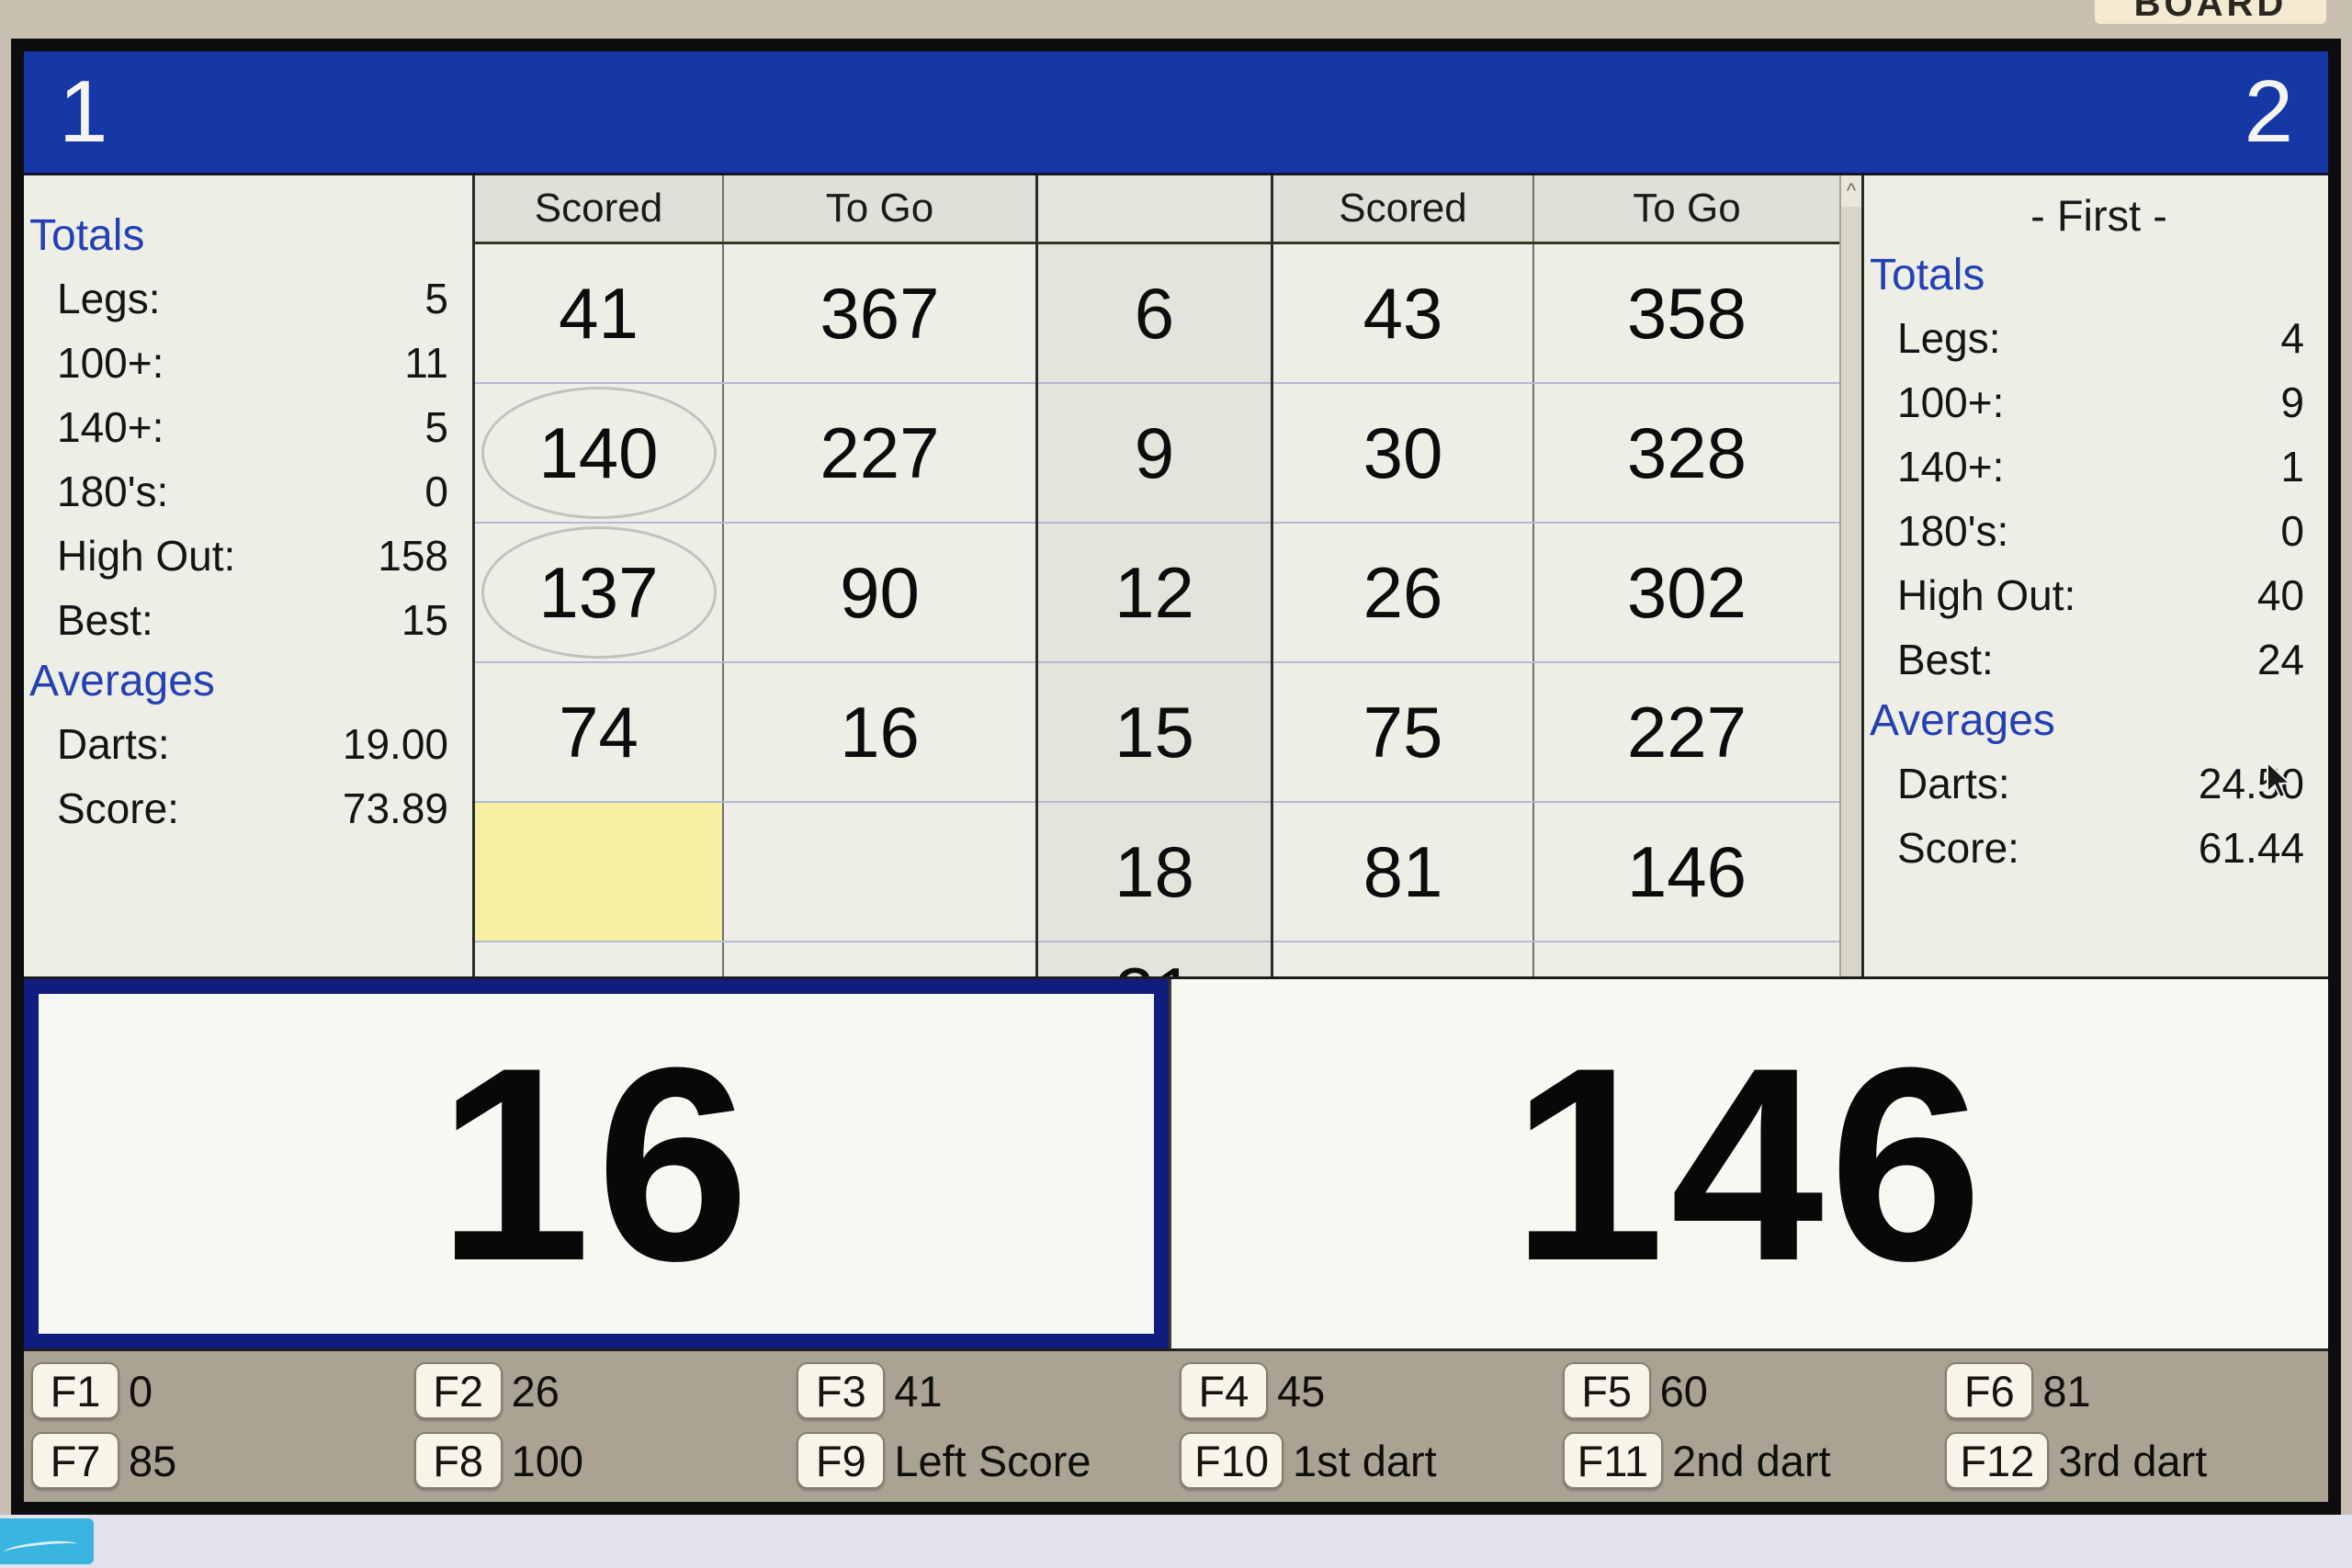 This screenshot has height=1568, width=2352. What do you see at coordinates (1364, 1461) in the screenshot?
I see `f10-label: 1st dart` at bounding box center [1364, 1461].